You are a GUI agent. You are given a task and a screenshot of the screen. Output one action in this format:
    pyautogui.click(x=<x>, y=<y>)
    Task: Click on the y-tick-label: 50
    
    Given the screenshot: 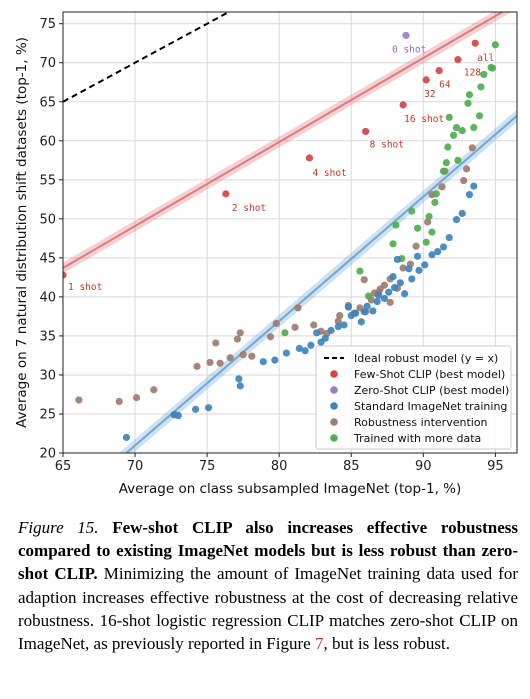 What is the action you would take?
    pyautogui.click(x=47, y=219)
    